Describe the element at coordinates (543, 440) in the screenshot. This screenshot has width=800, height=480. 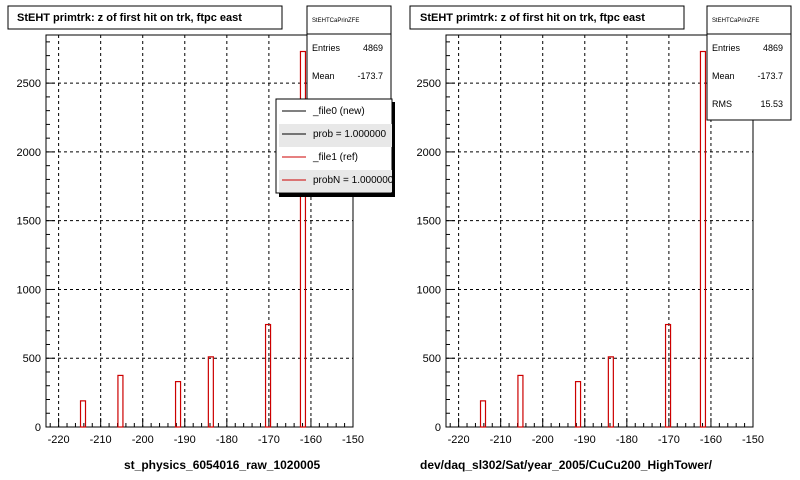
I see `right-x-tick-label: -200` at that location.